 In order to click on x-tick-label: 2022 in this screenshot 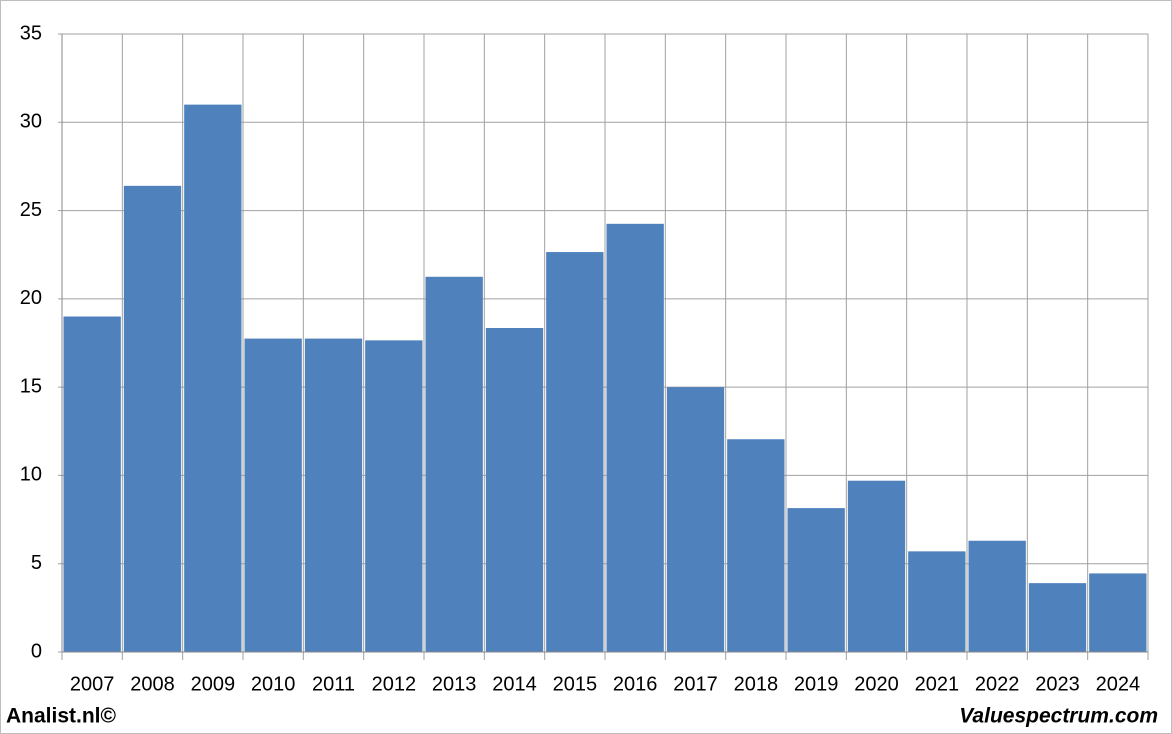, I will do `click(997, 684)`.